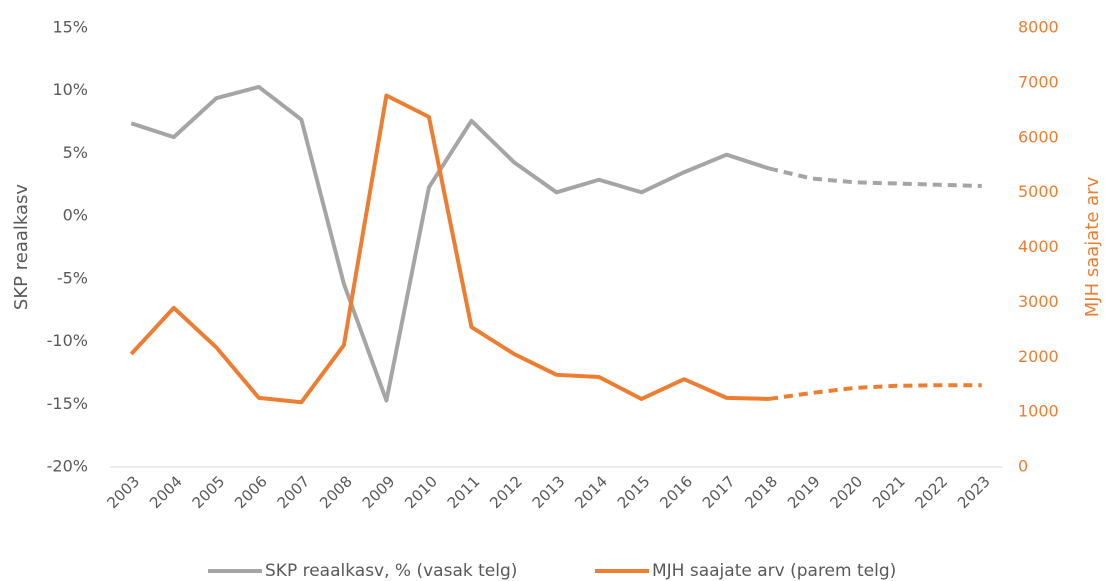  Describe the element at coordinates (124, 492) in the screenshot. I see `x-tick-label: 2003` at that location.